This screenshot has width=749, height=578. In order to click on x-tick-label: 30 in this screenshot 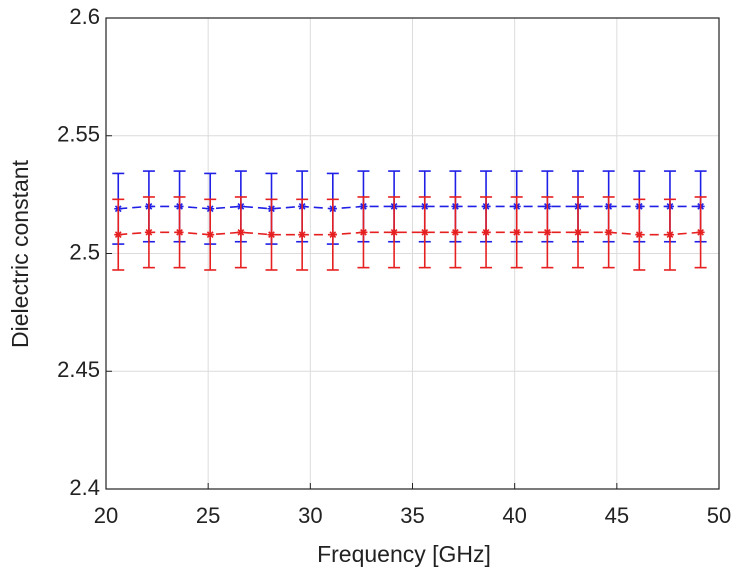, I will do `click(310, 515)`.